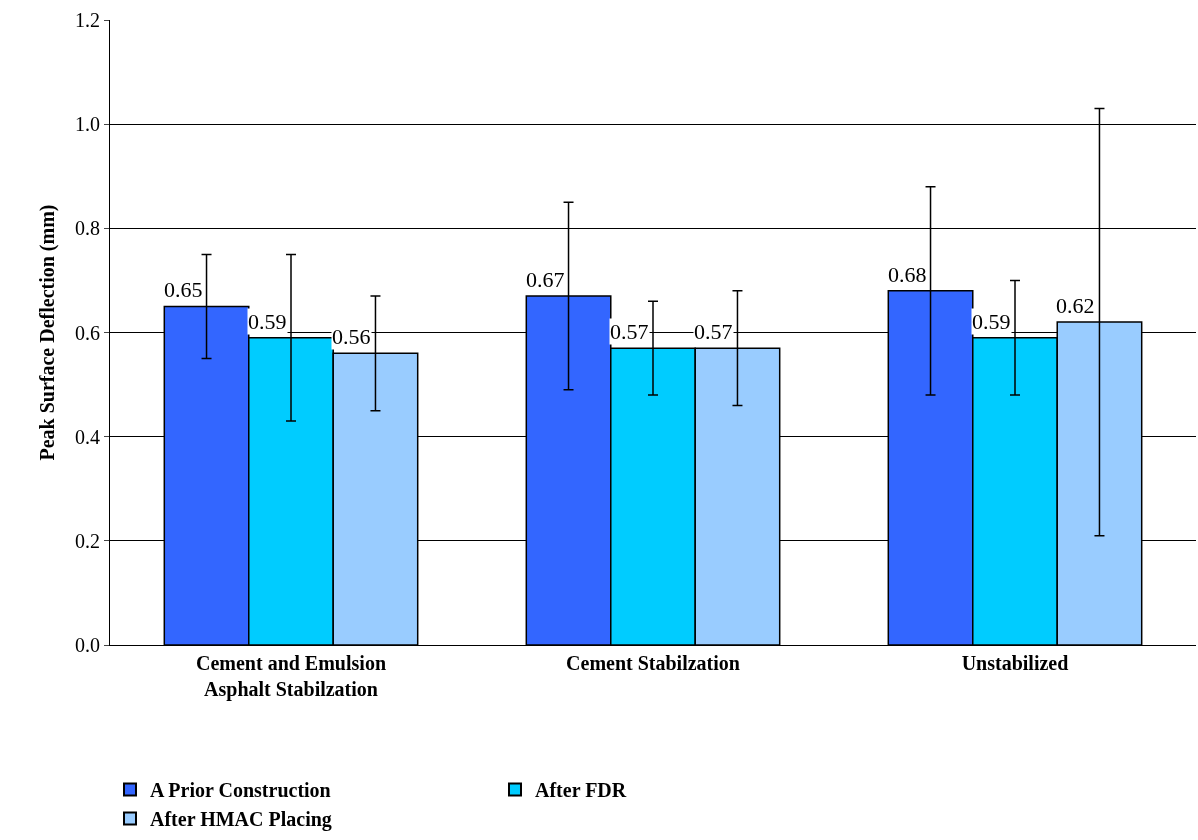 This screenshot has height=840, width=1198. What do you see at coordinates (653, 663) in the screenshot?
I see `x-tick-label: Cement Stabilzation` at bounding box center [653, 663].